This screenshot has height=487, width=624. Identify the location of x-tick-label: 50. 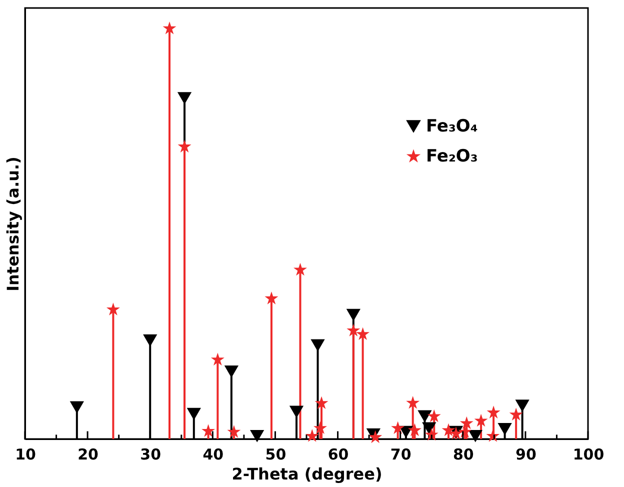
(275, 455).